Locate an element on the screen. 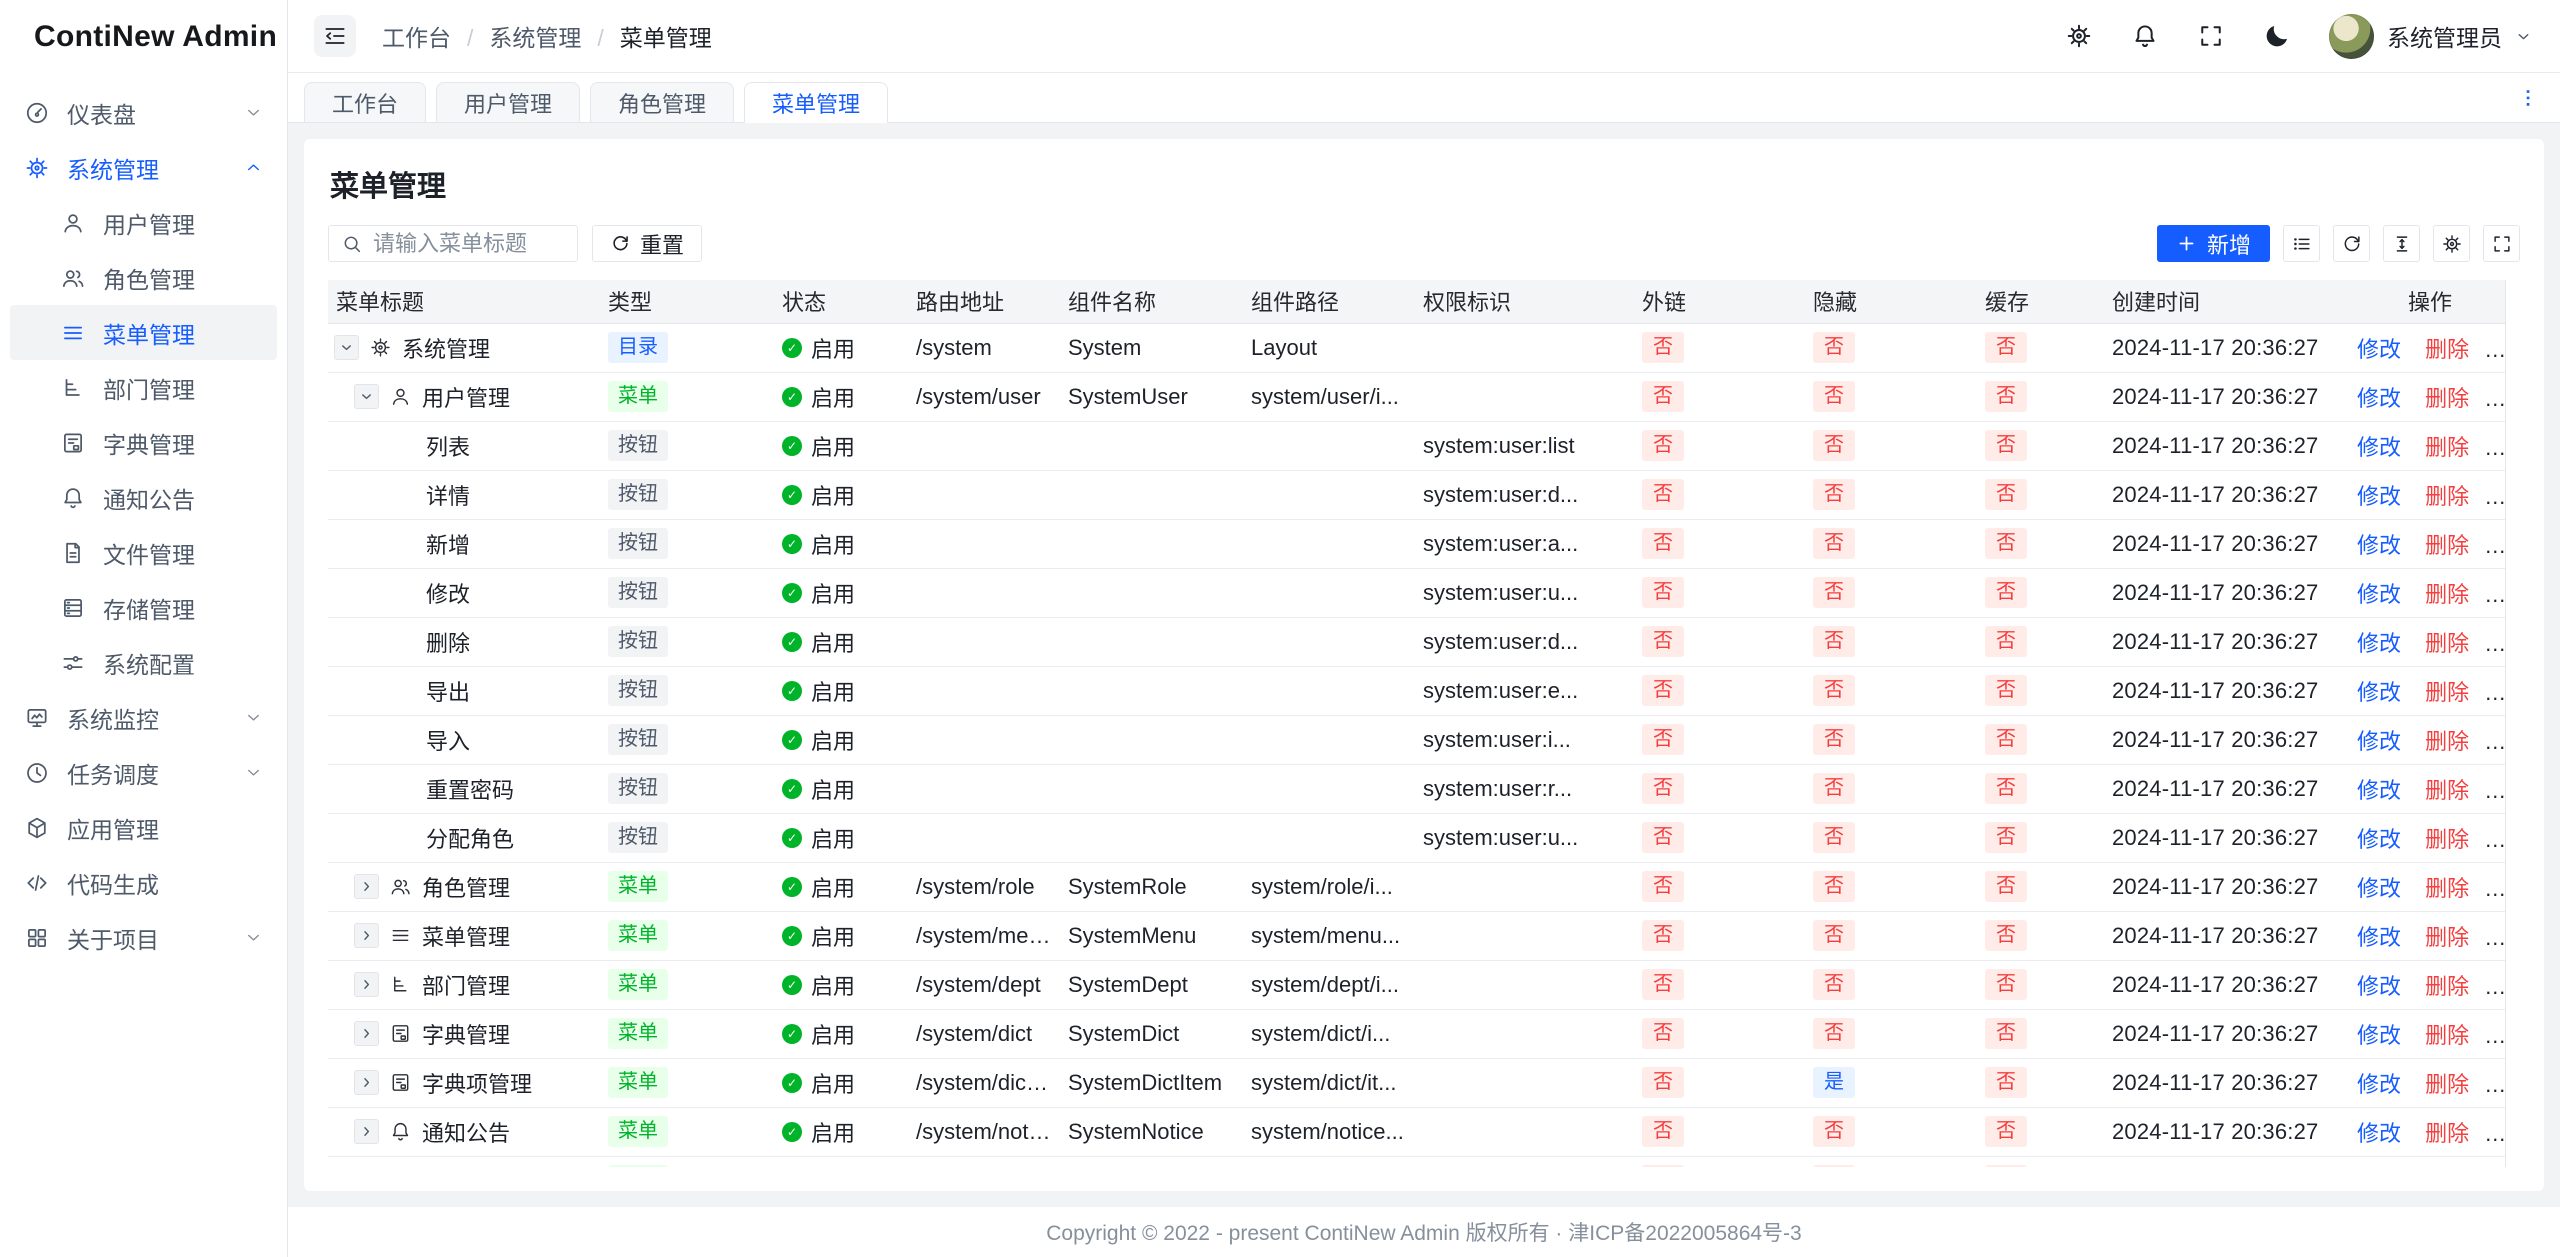 This screenshot has height=1257, width=2560. sidebar-item: 通知公告 is located at coordinates (143, 497).